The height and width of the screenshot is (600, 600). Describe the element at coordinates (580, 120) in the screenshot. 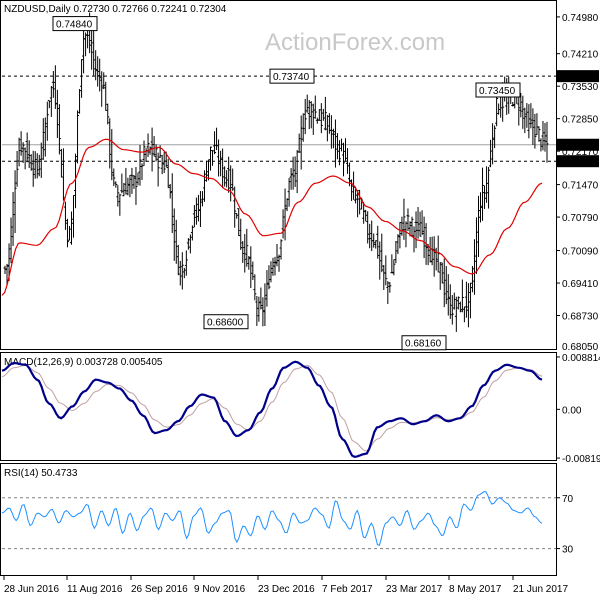

I see `price-tick-label: 0.72850` at that location.